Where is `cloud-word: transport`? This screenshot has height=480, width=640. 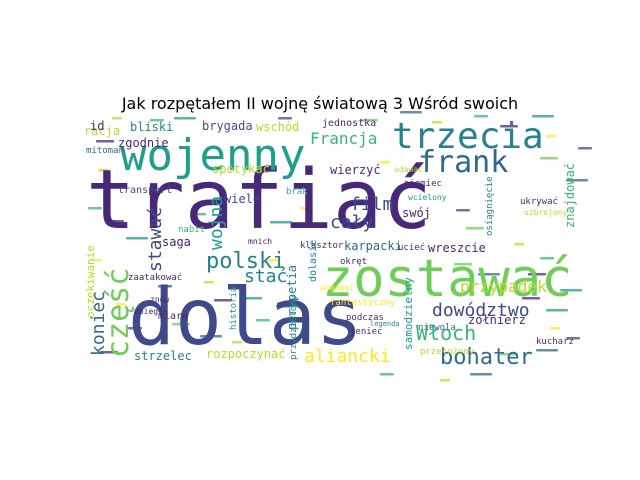 cloud-word: transport is located at coordinates (145, 190).